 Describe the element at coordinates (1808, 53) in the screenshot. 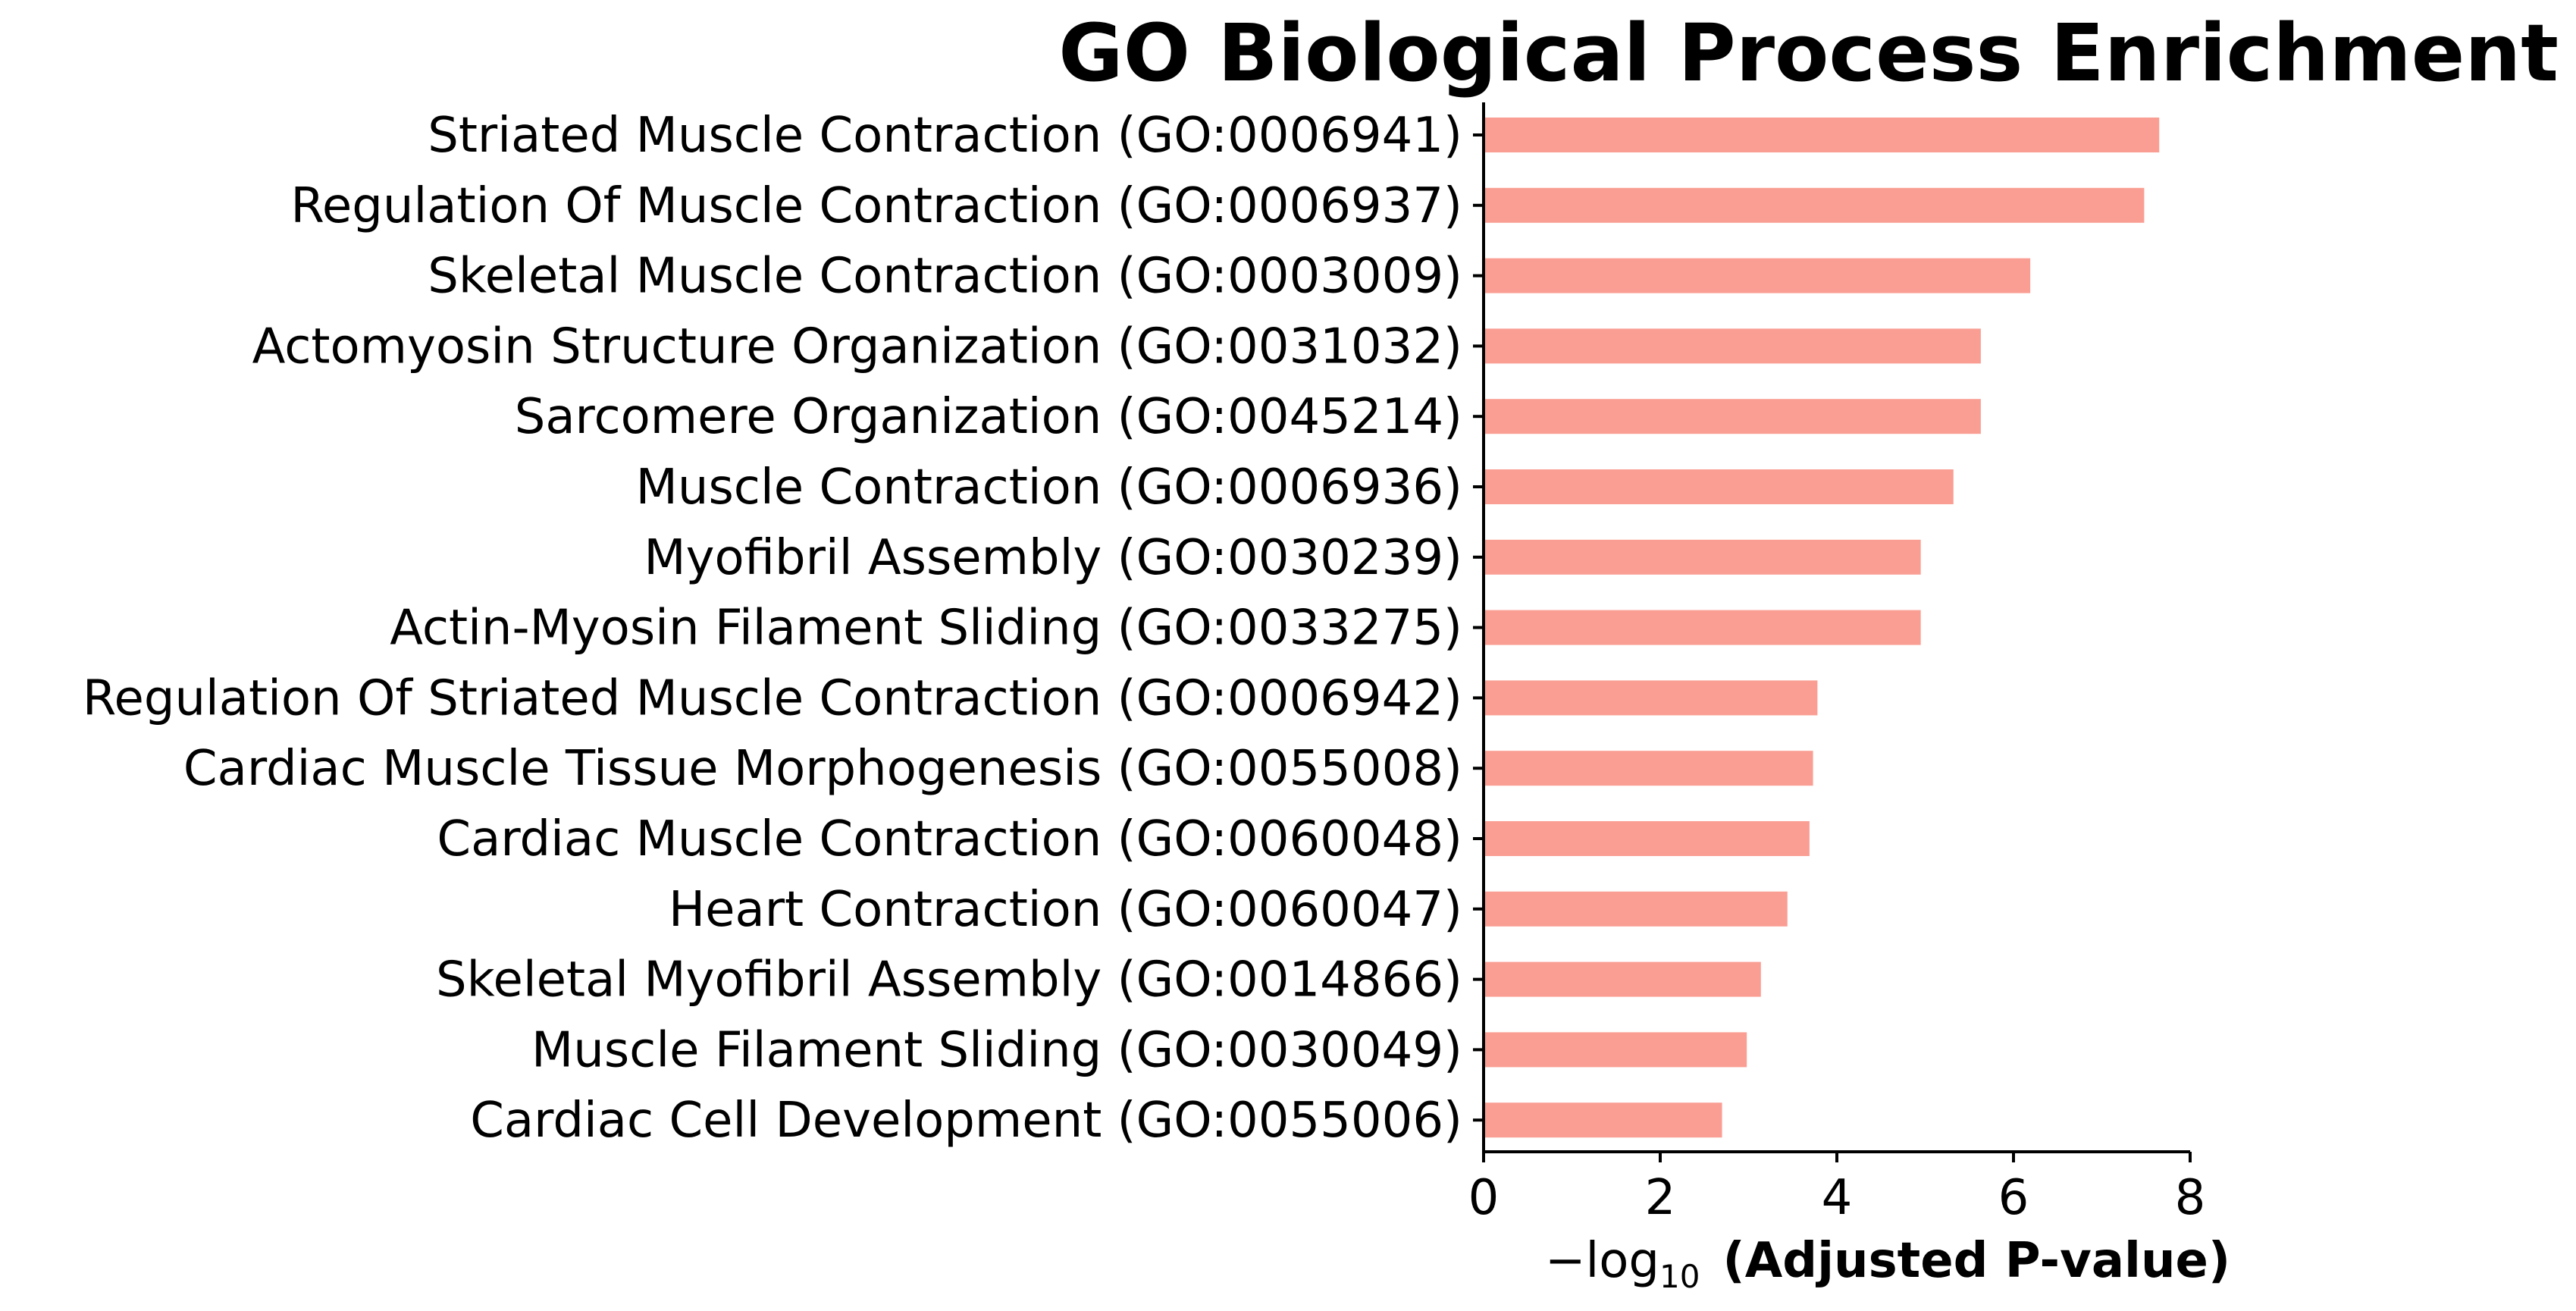

I see `chart-title: GO Biological Process Enrichment` at that location.